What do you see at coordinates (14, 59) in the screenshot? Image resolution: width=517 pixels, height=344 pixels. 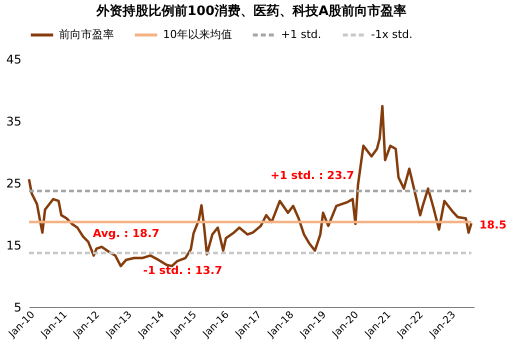 I see `y-tick-label: 45` at bounding box center [14, 59].